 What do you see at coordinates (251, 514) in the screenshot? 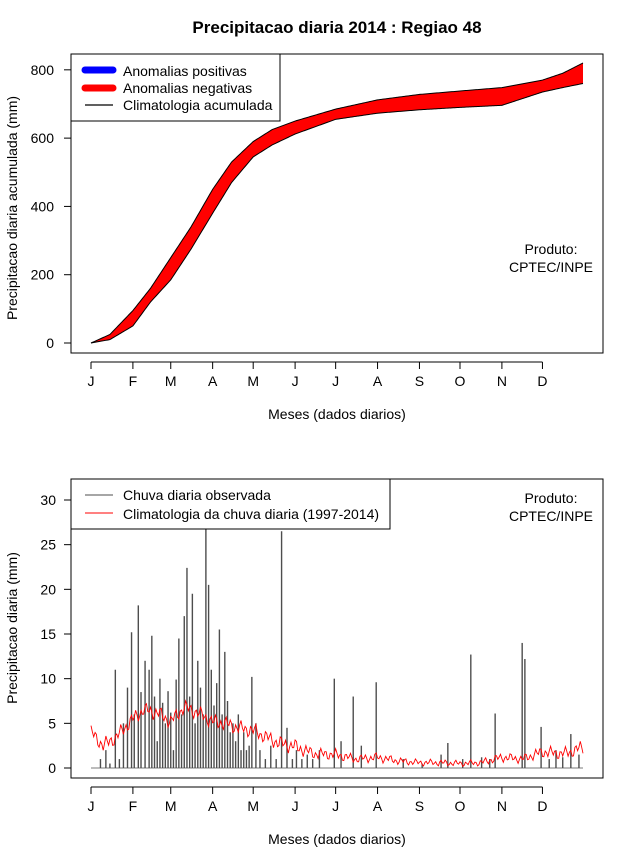
I see `legend-daily-climatology-label: Climatologia da chuva diaria (1997-2014)` at bounding box center [251, 514].